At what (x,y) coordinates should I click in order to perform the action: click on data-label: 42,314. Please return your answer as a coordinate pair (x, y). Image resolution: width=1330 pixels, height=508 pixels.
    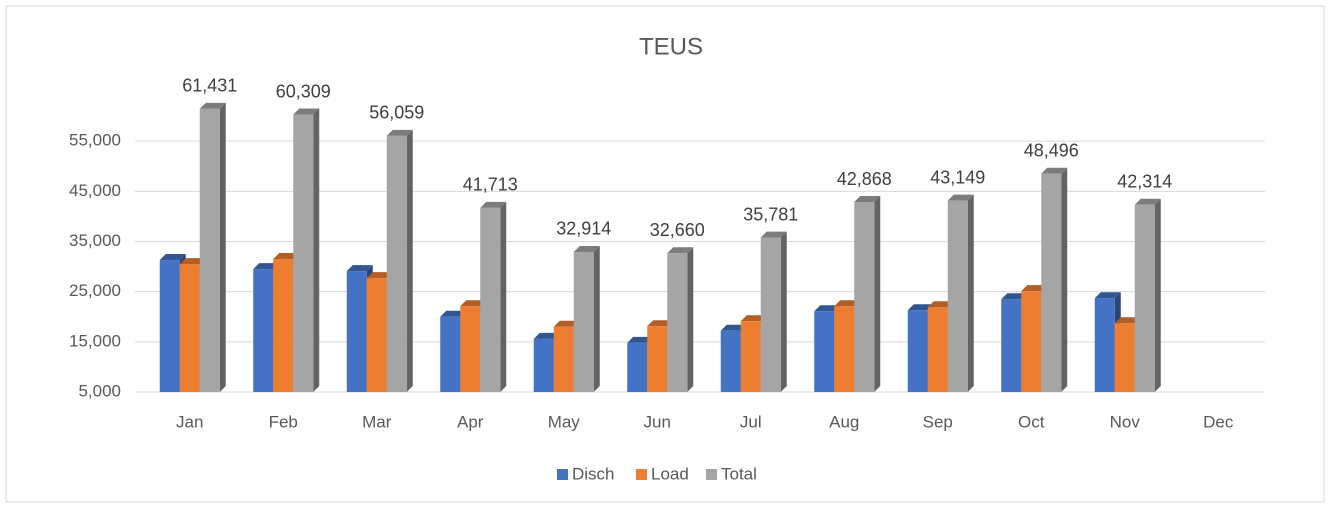
    Looking at the image, I should click on (1144, 182).